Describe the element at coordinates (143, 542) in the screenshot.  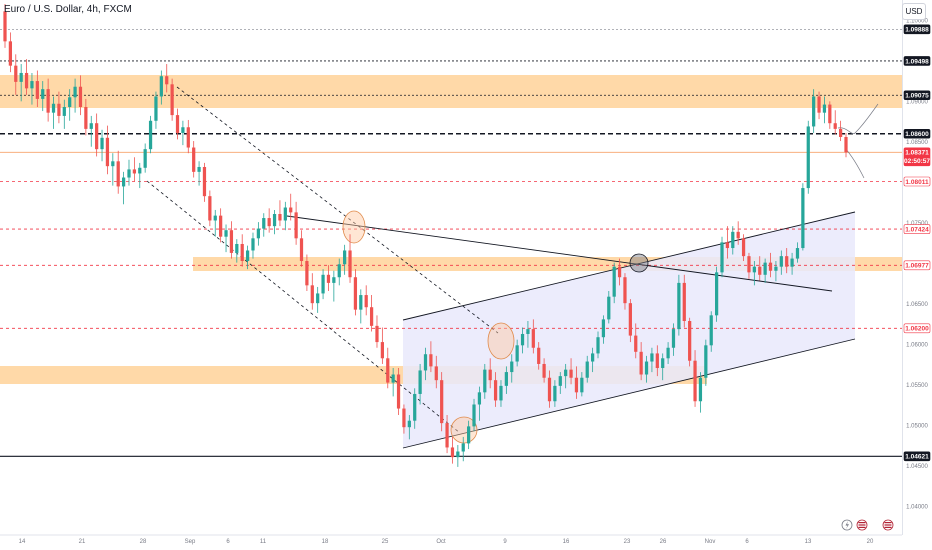
I see `time-tick-label: 28` at that location.